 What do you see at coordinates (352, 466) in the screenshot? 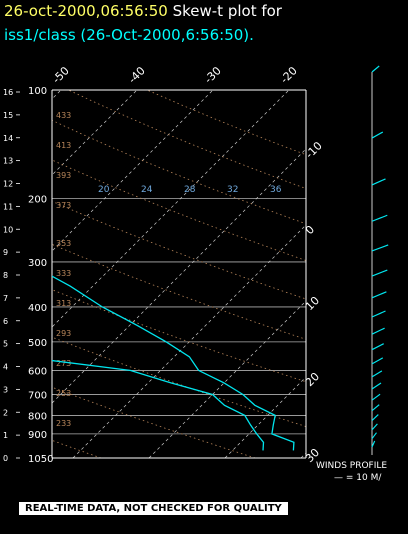
I see `winds-profile-label: WINDS PROFILE` at bounding box center [352, 466].